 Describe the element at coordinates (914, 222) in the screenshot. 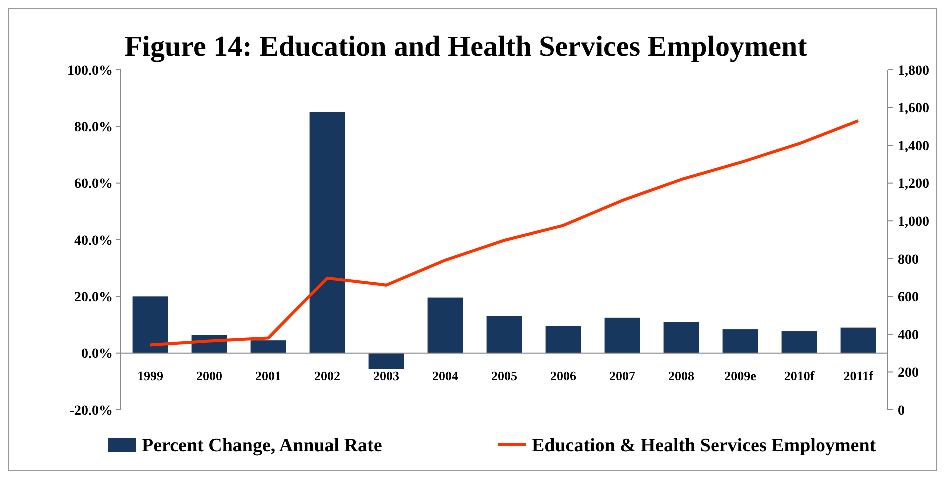

I see `y2-tick-label: 1,000` at that location.